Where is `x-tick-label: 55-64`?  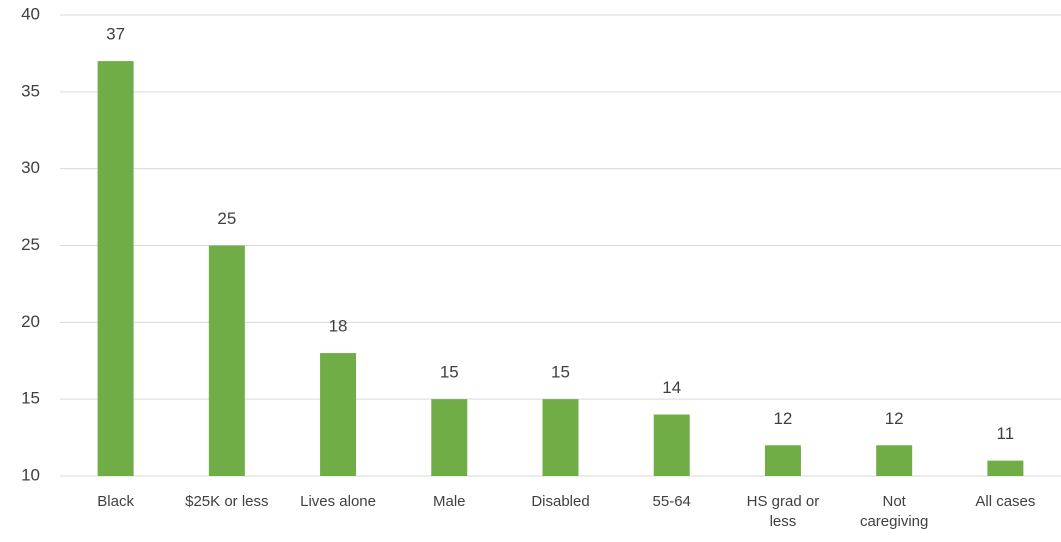
x-tick-label: 55-64 is located at coordinates (672, 501).